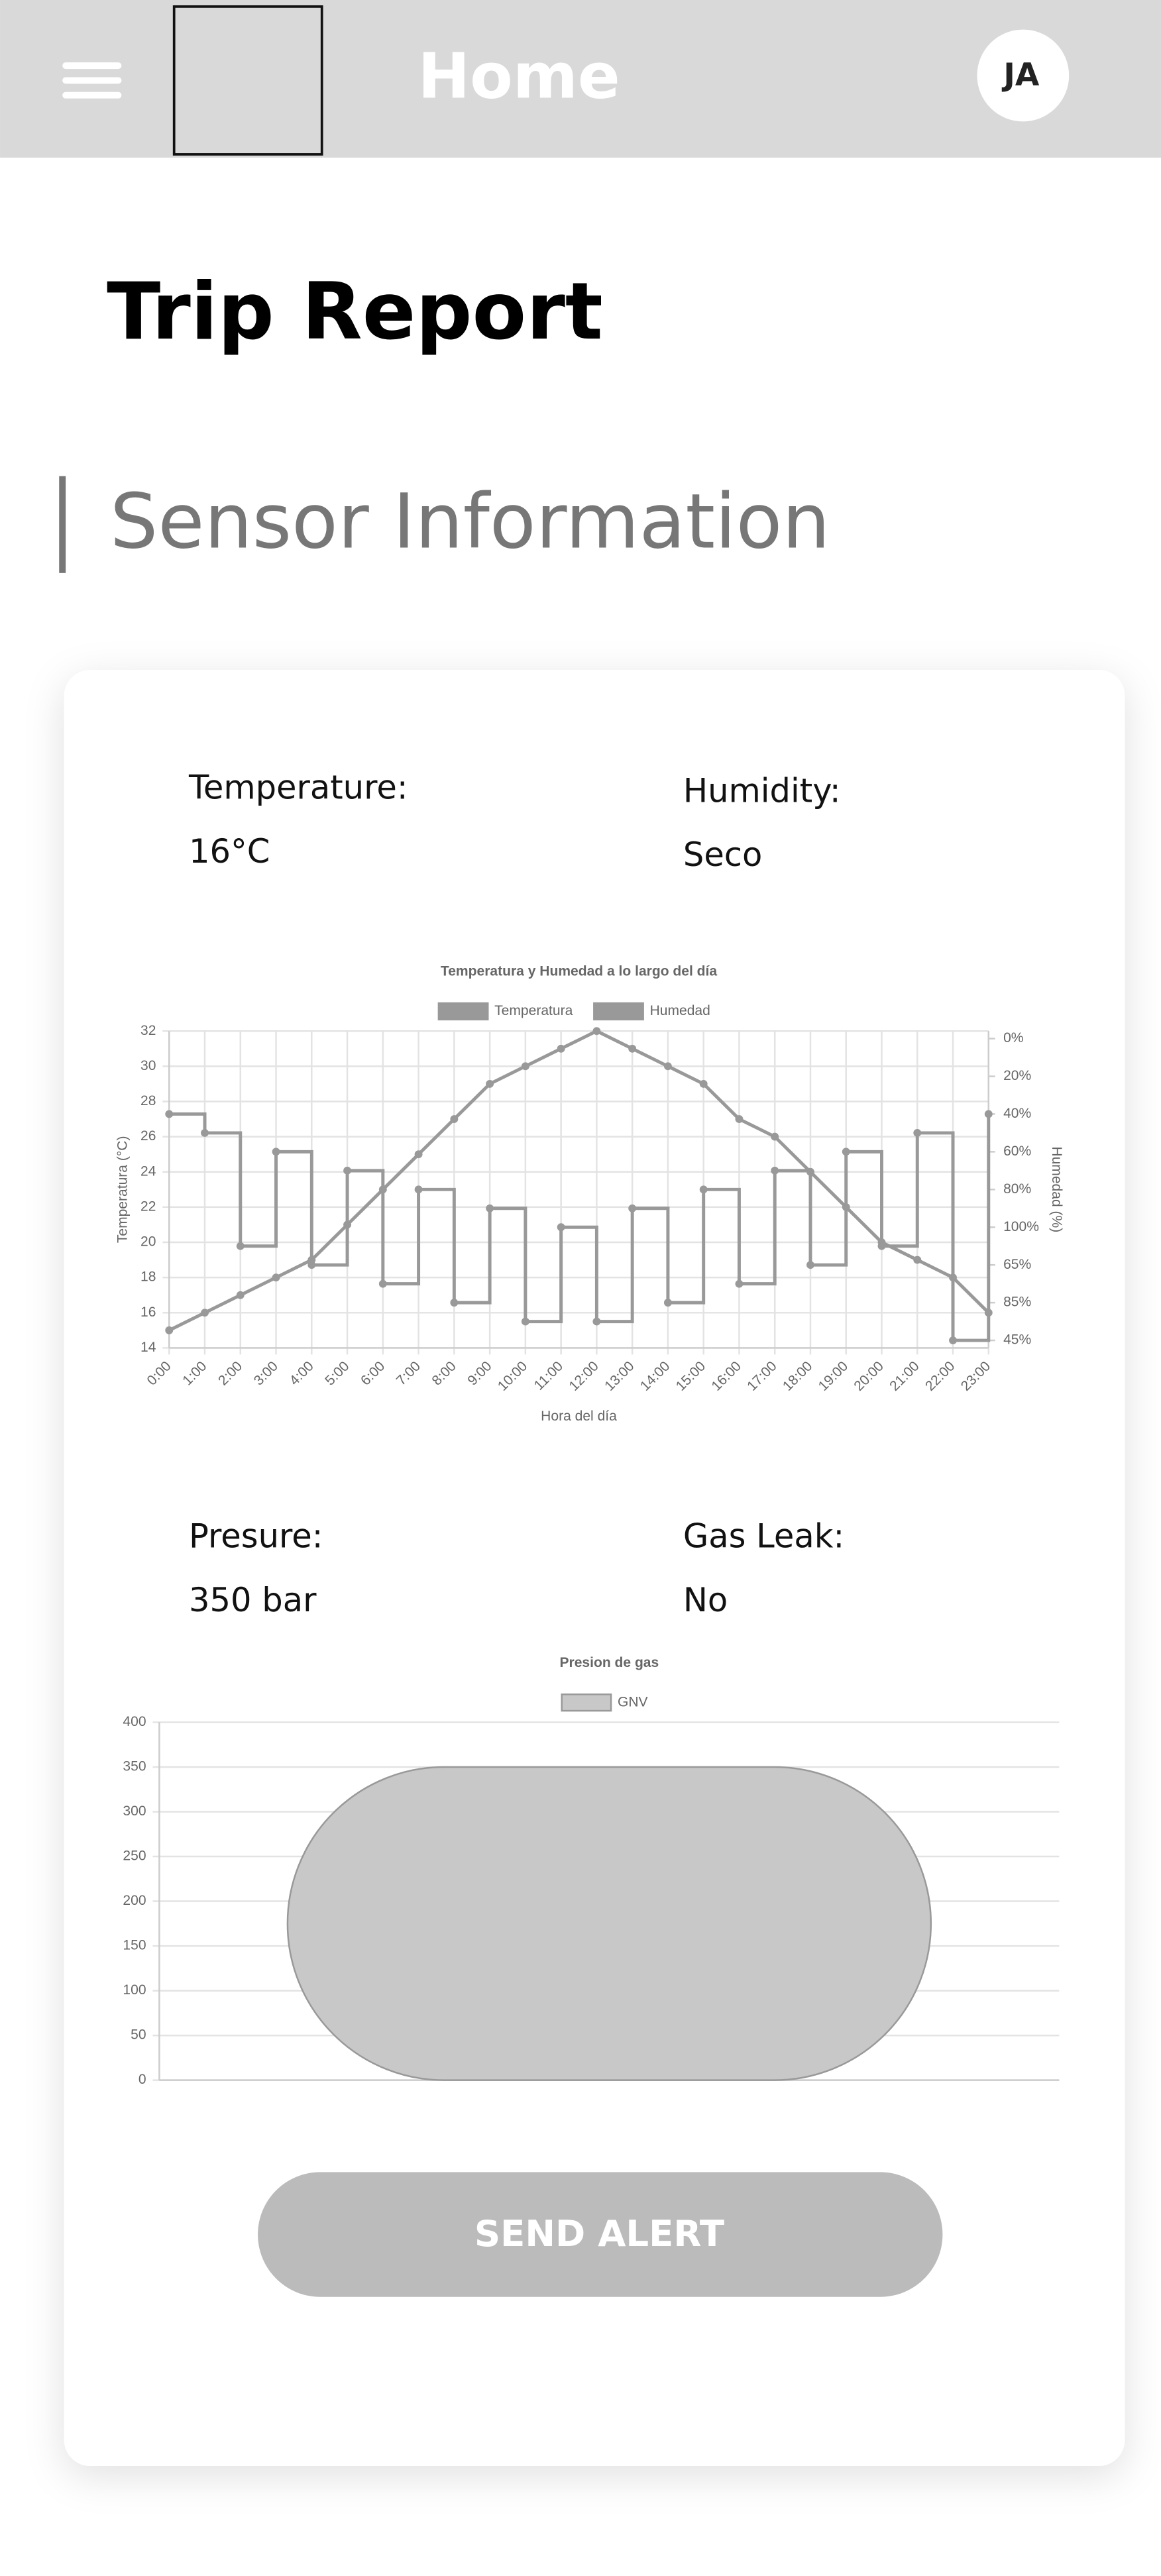 The image size is (1161, 2576). What do you see at coordinates (1017, 1302) in the screenshot?
I see `y2-tick-label: 85%` at bounding box center [1017, 1302].